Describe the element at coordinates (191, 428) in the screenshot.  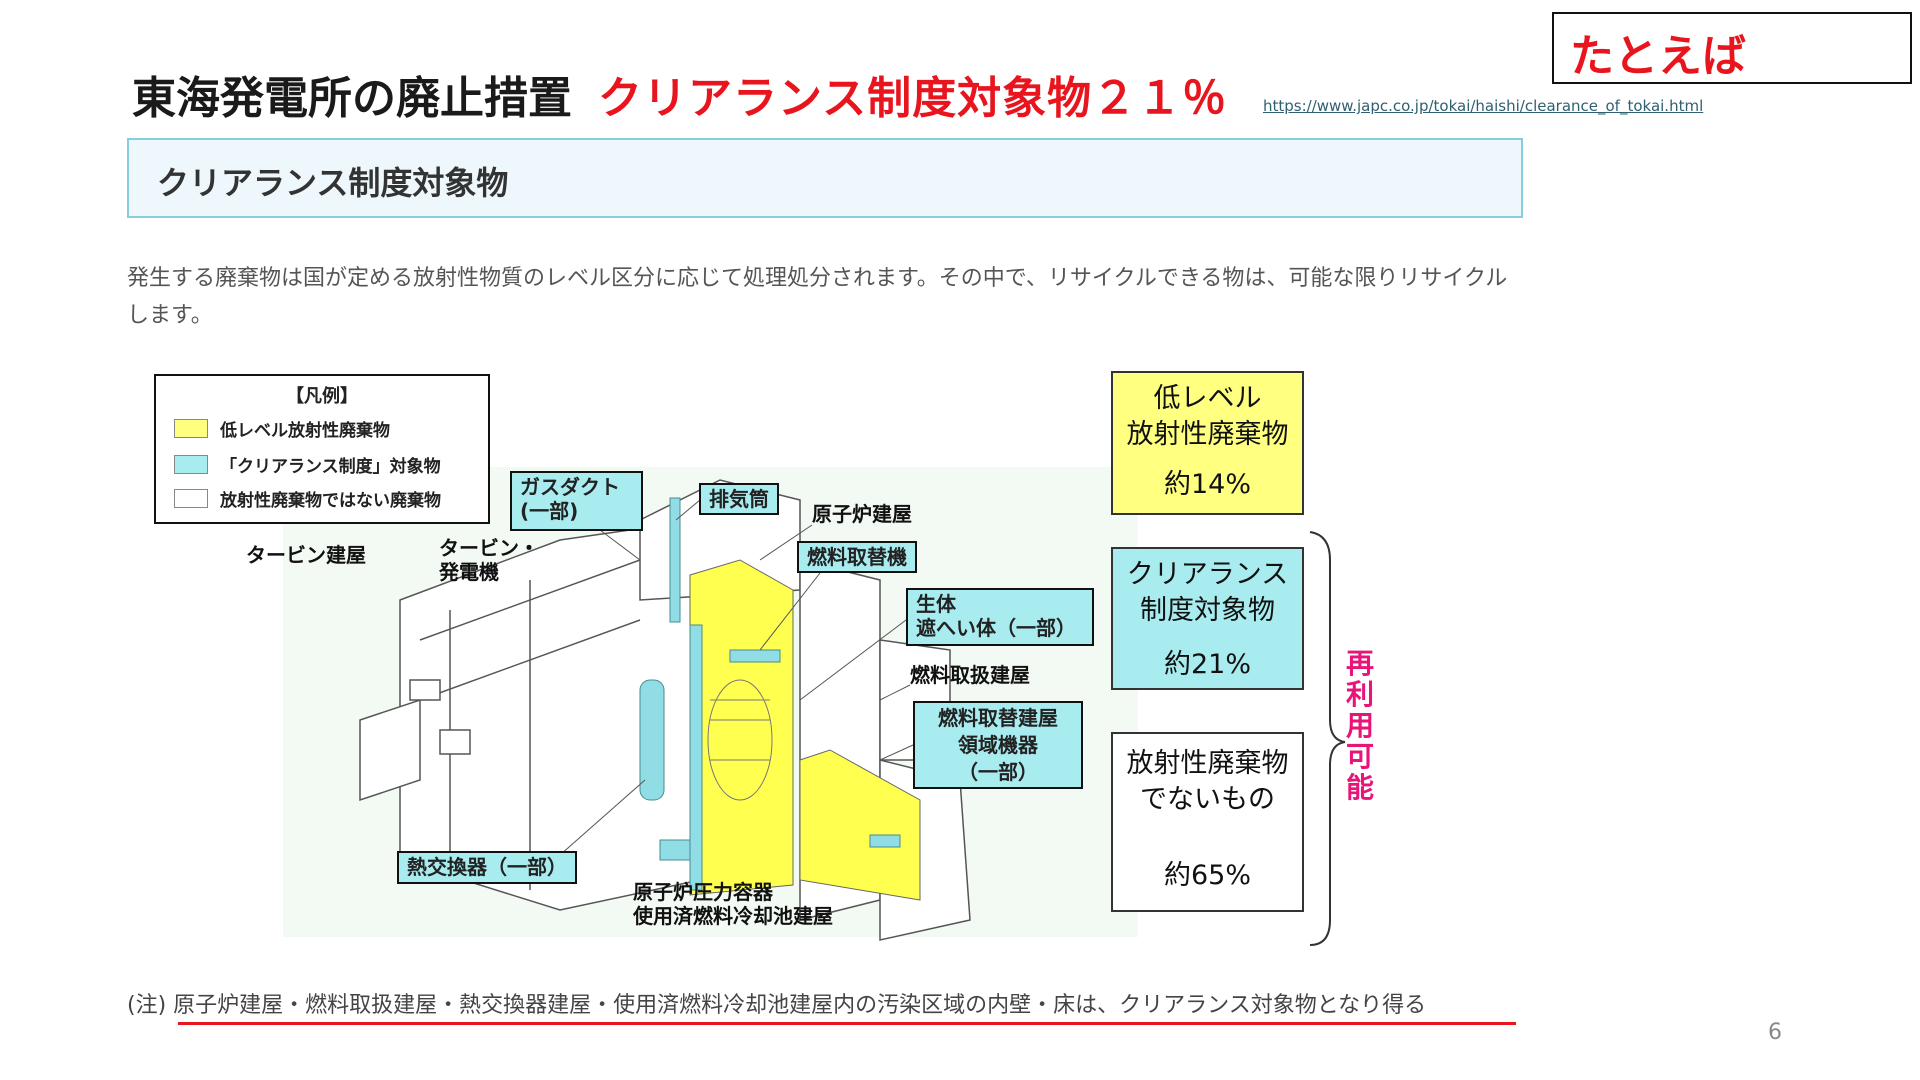
I see `legend-swatch-yellow` at that location.